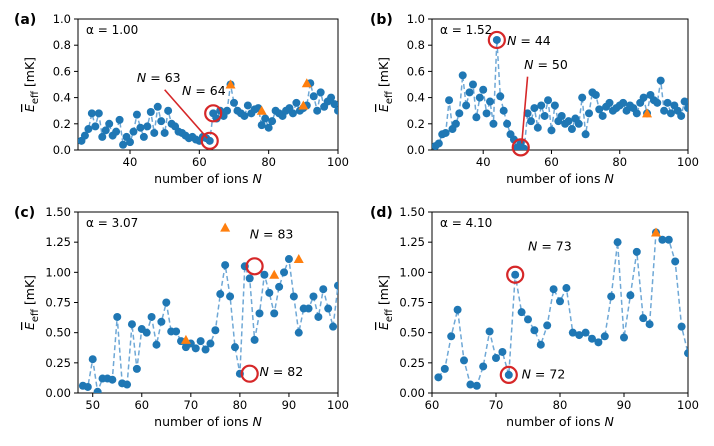  What do you see at coordinates (286, 371) in the screenshot?
I see `annotation-value: = 82` at bounding box center [286, 371].